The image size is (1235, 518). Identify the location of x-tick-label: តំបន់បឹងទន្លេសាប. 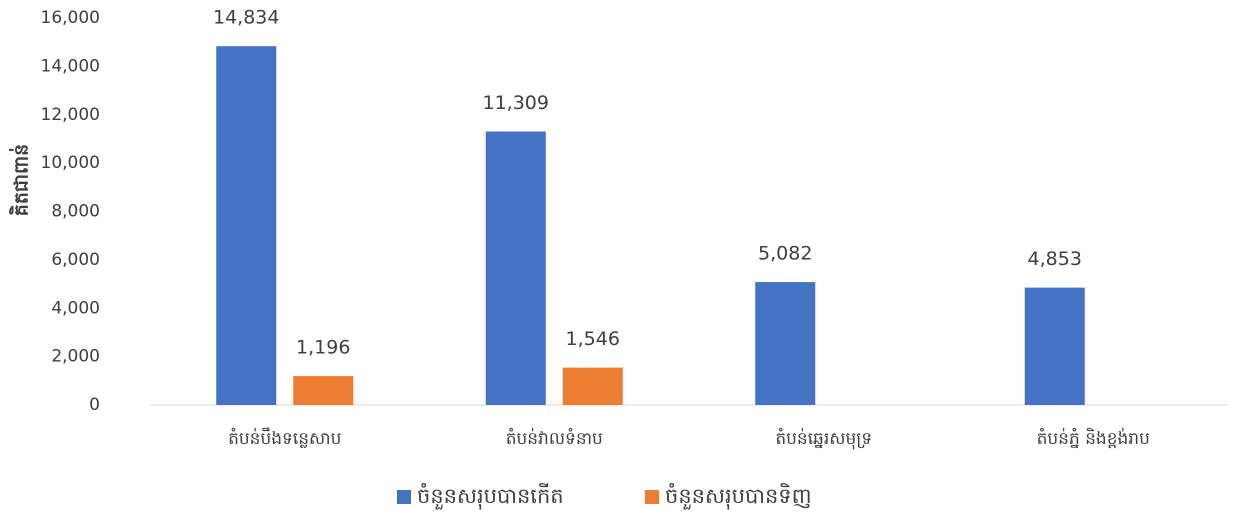
(284, 438).